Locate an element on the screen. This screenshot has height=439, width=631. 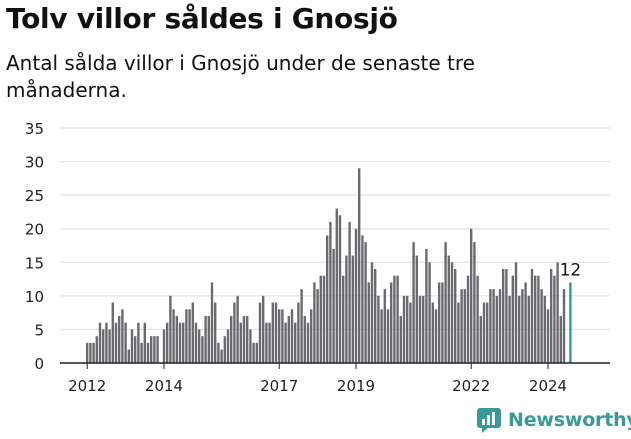
chart-title: Tolv villor såldes i Gnosjö is located at coordinates (202, 18).